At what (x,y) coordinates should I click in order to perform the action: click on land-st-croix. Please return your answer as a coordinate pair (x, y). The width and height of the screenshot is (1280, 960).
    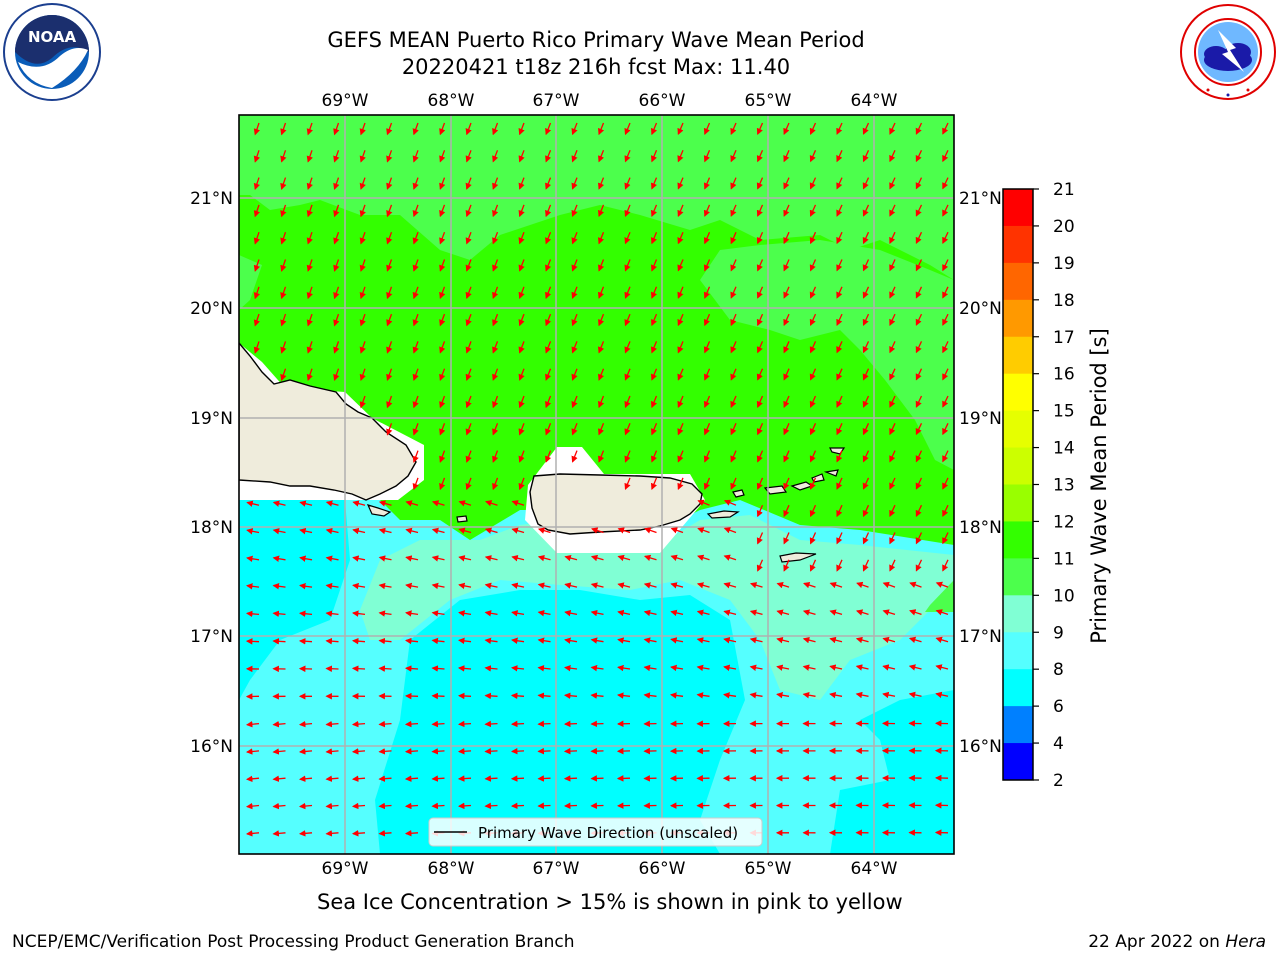
    Looking at the image, I should click on (798, 557).